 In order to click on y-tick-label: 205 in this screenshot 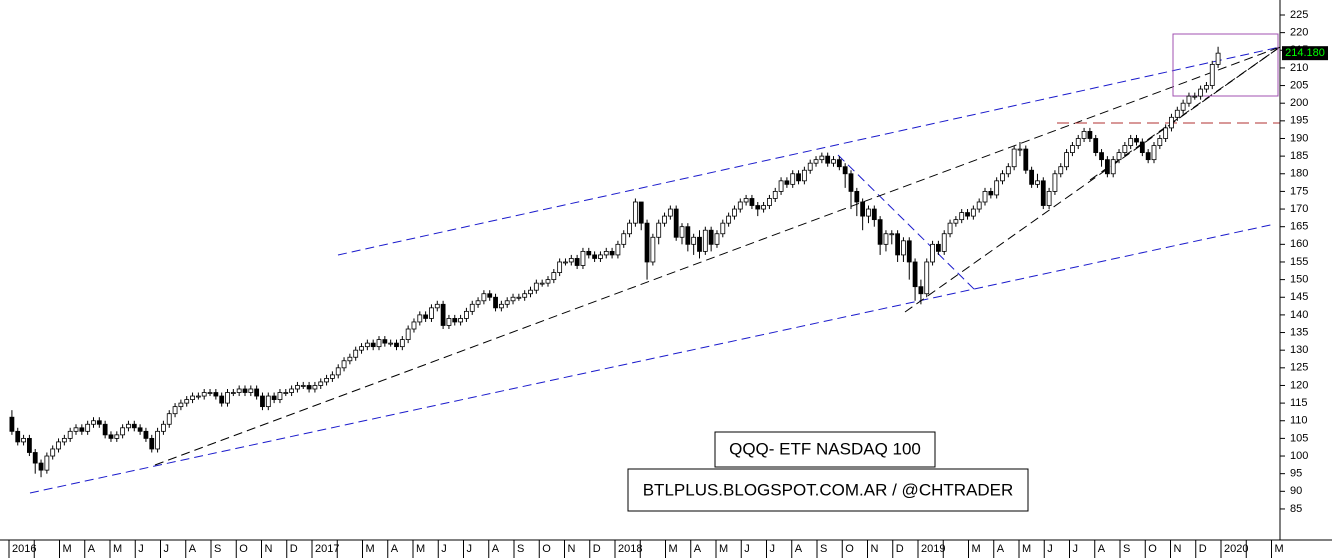, I will do `click(1299, 85)`.